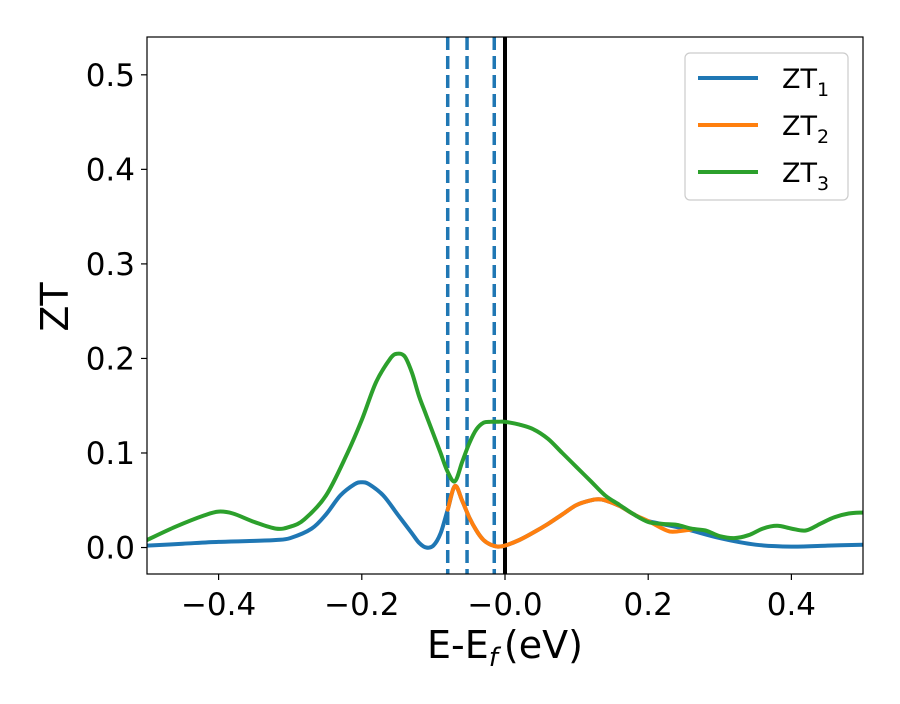 This screenshot has width=900, height=704. I want to click on legend-label-zt1: ZT1, so click(805, 82).